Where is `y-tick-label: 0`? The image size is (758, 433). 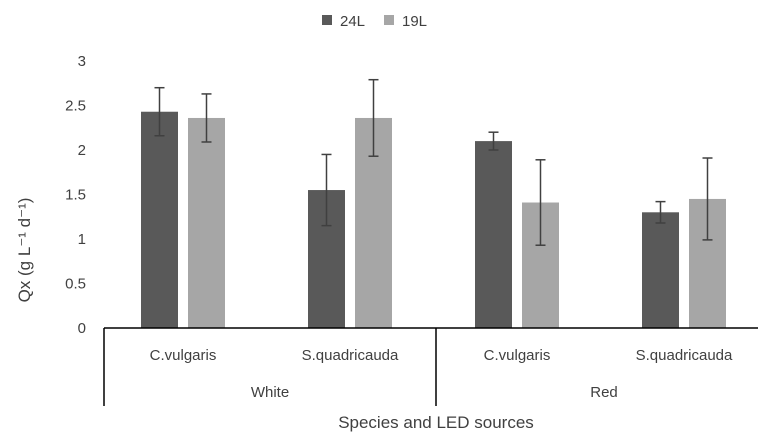
y-tick-label: 0 is located at coordinates (82, 328).